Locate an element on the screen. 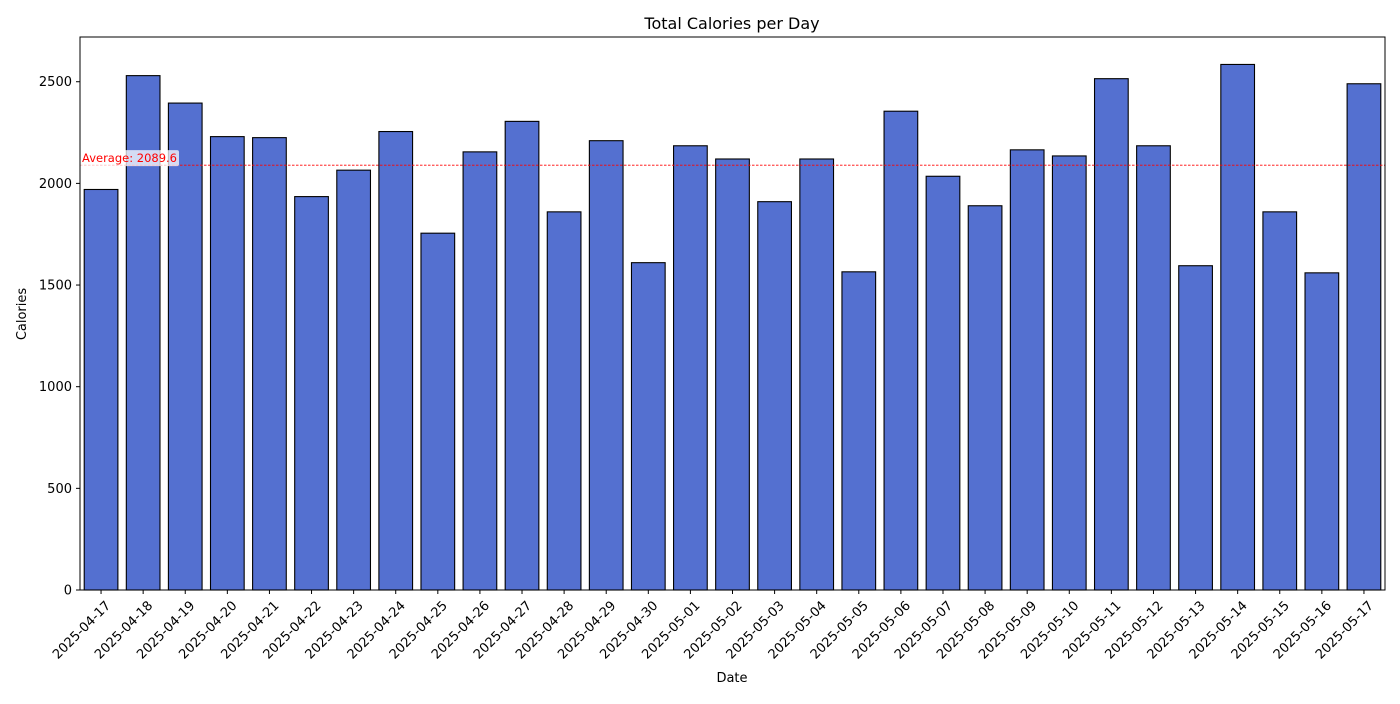 This screenshot has height=704, width=1400. x-axis-label: Date is located at coordinates (731, 678).